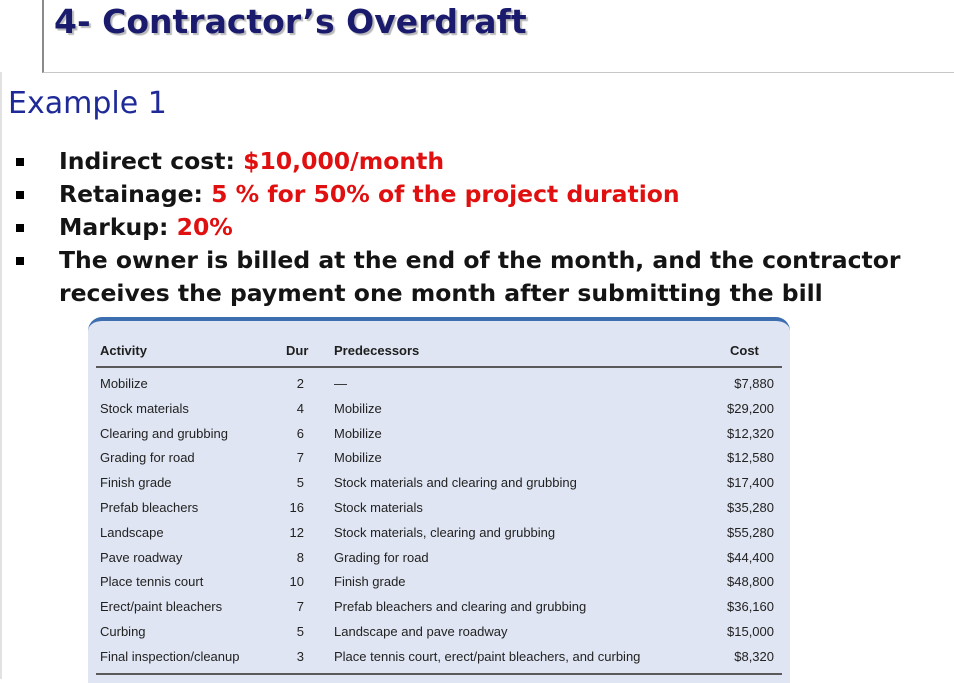  I want to click on cell-cost: $48,800, so click(750, 582).